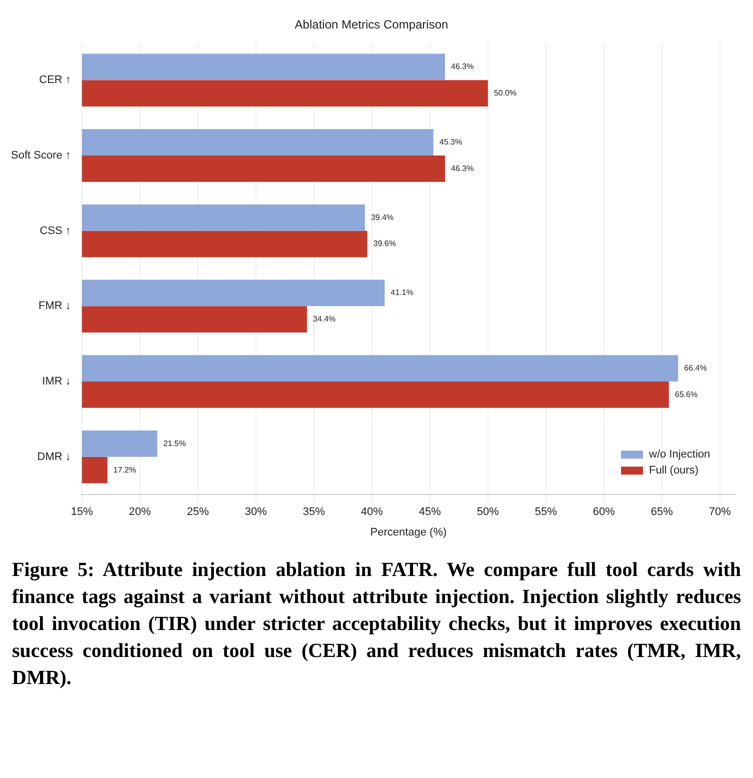  What do you see at coordinates (686, 394) in the screenshot?
I see `data-label: 65.6%` at bounding box center [686, 394].